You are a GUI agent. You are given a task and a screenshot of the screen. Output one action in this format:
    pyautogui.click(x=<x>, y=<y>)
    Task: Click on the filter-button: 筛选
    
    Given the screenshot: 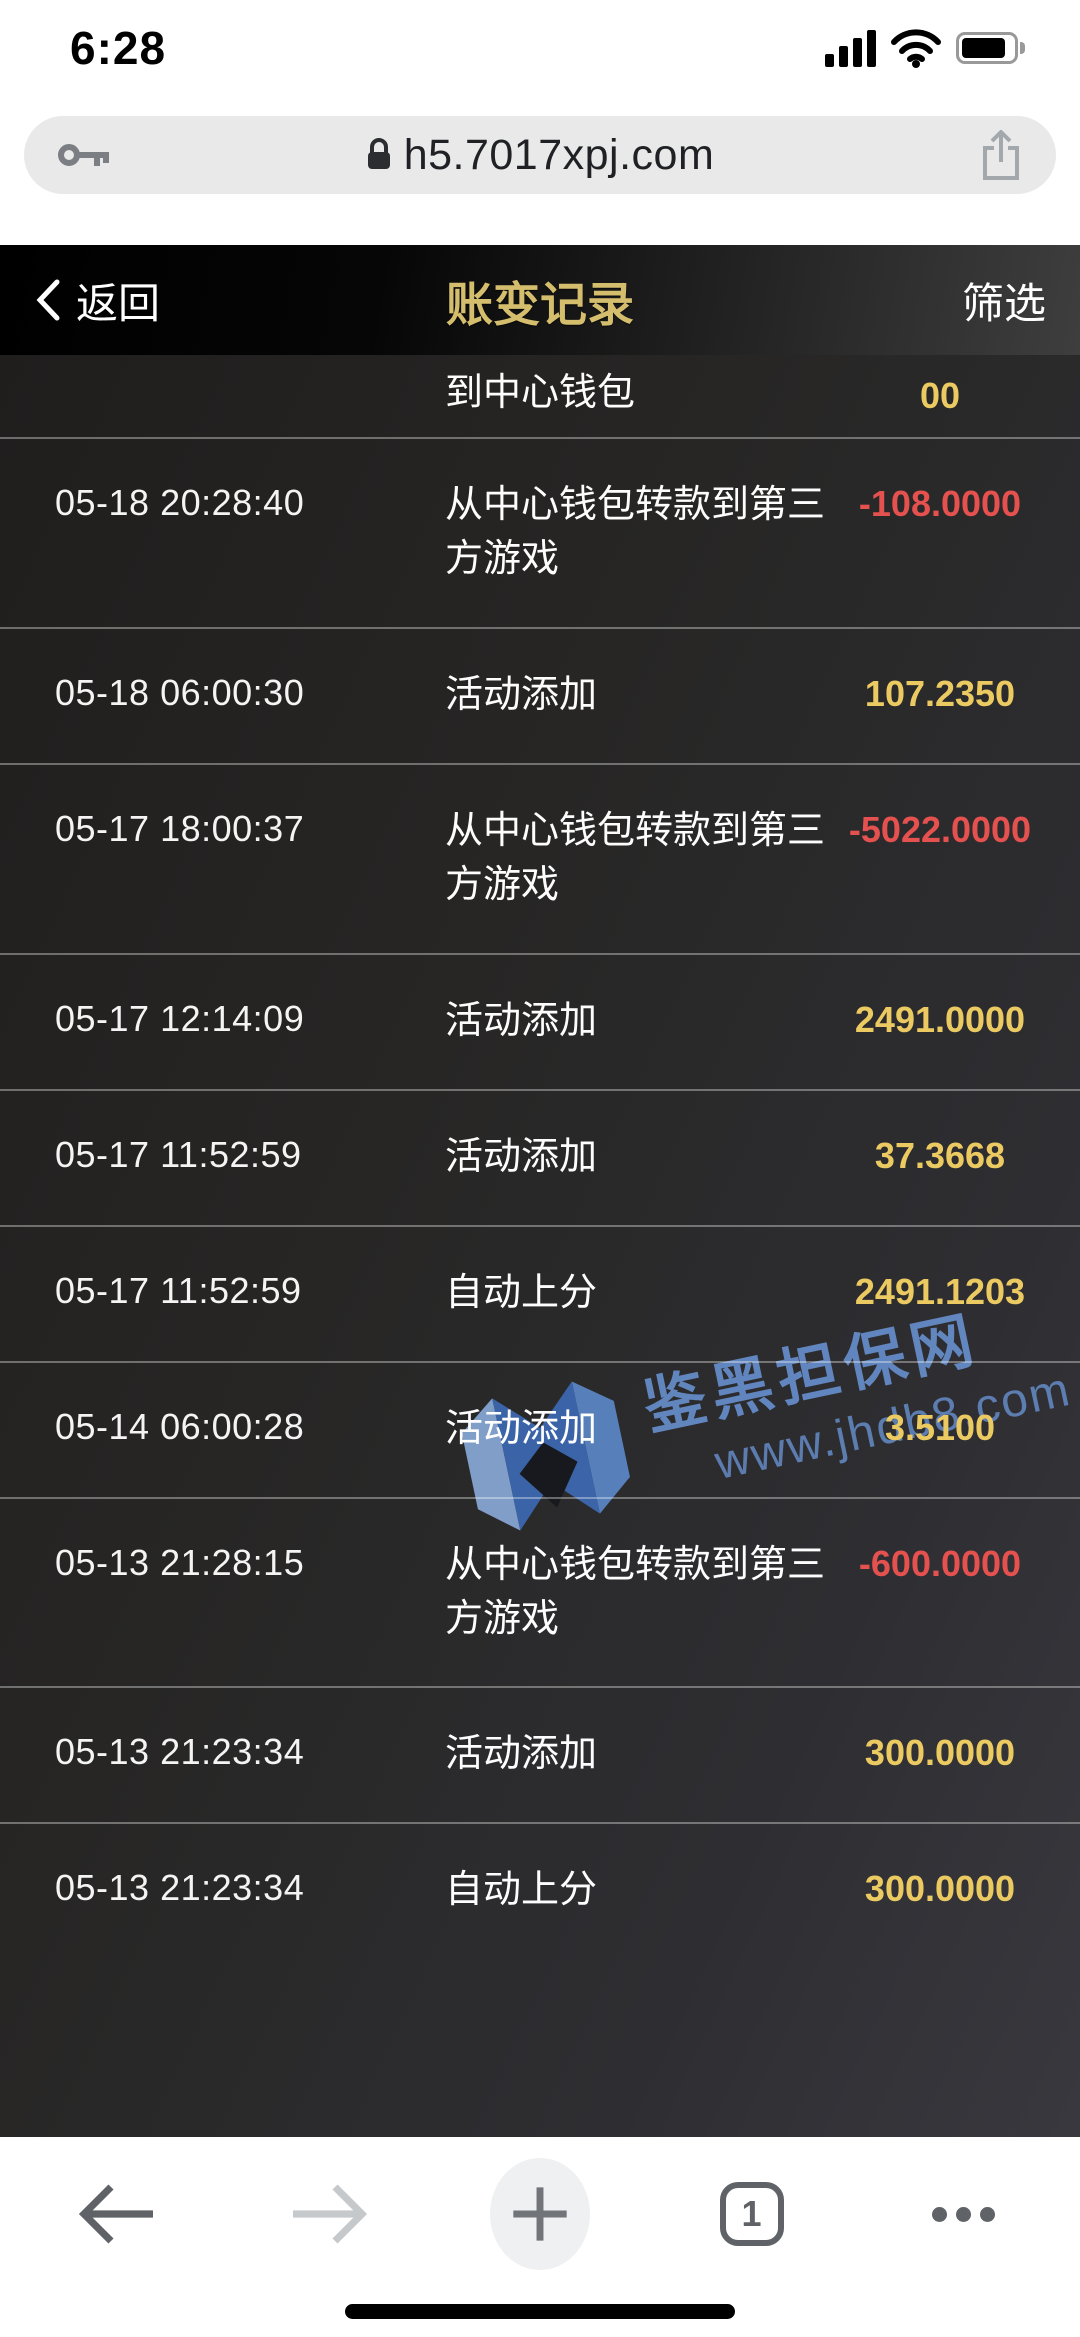 What is the action you would take?
    pyautogui.click(x=1003, y=303)
    